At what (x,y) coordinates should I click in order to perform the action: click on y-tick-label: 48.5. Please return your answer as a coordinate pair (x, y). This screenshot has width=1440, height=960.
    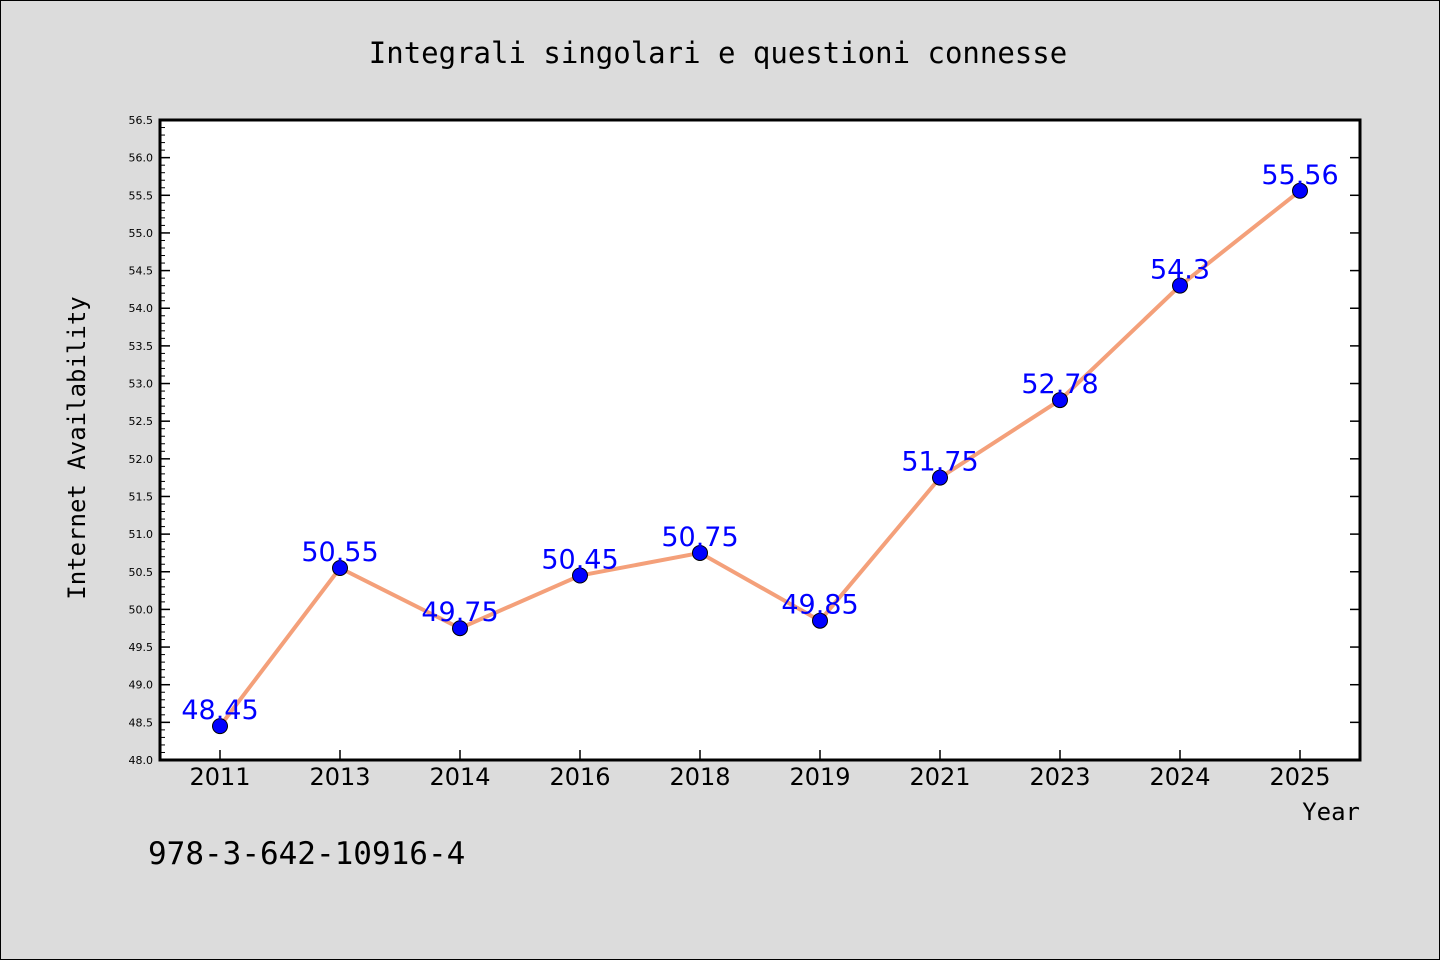
    Looking at the image, I should click on (141, 722).